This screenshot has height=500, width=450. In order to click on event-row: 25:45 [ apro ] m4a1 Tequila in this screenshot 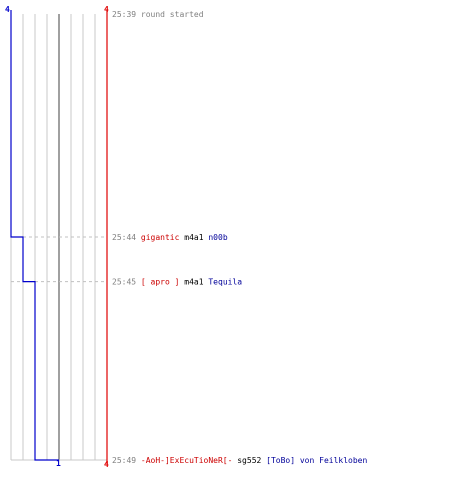, I will do `click(177, 282)`.